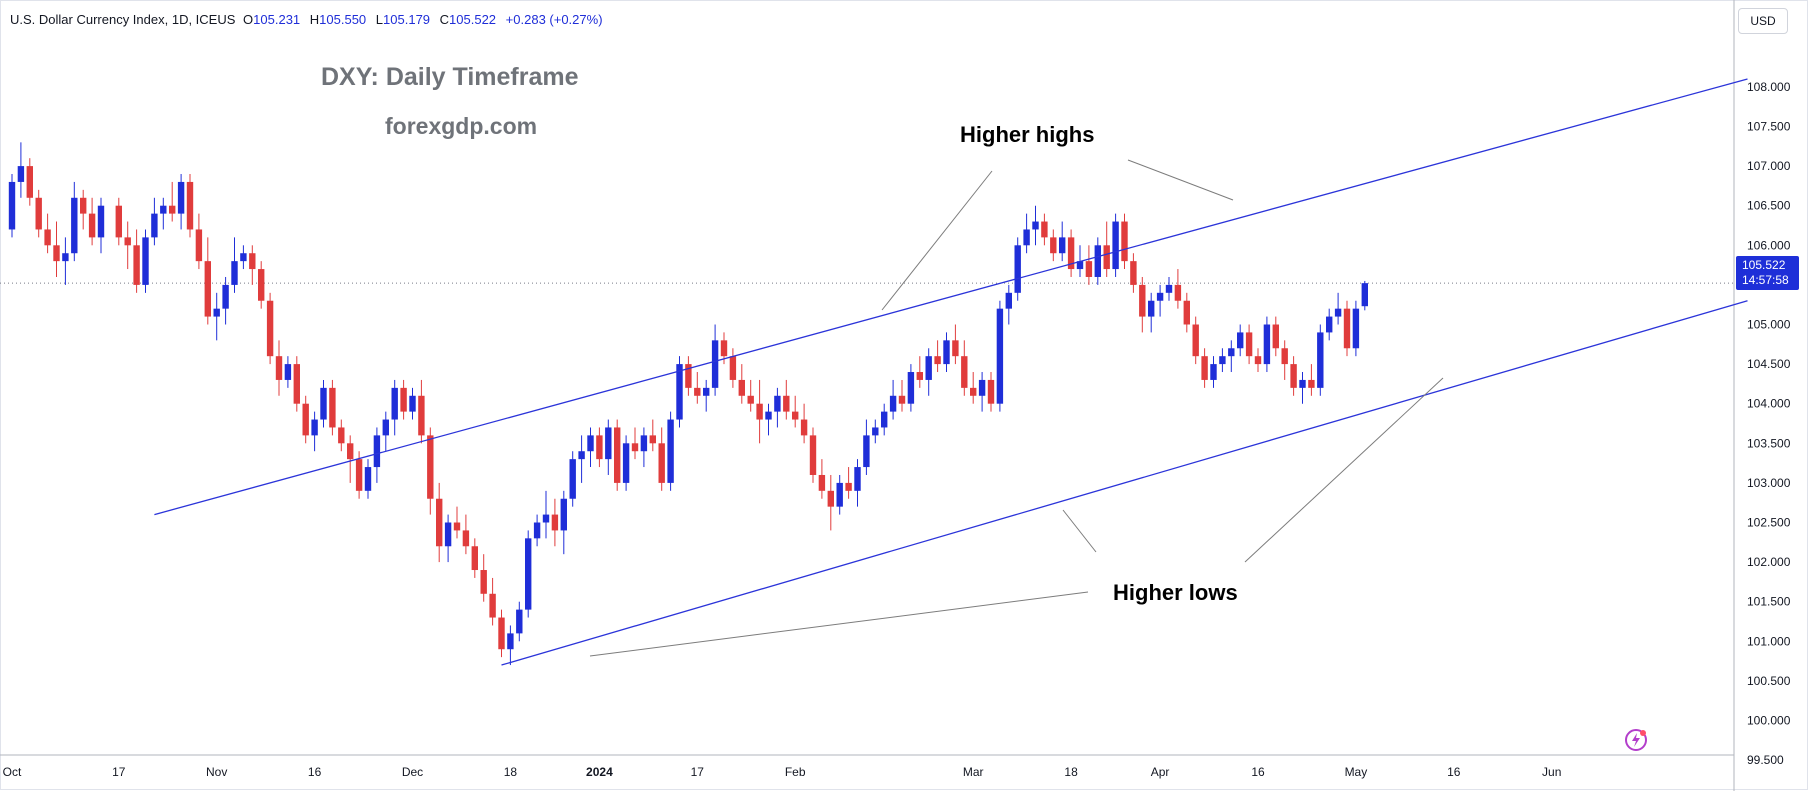 This screenshot has width=1809, height=791. I want to click on time-tick-label: Dec, so click(412, 772).